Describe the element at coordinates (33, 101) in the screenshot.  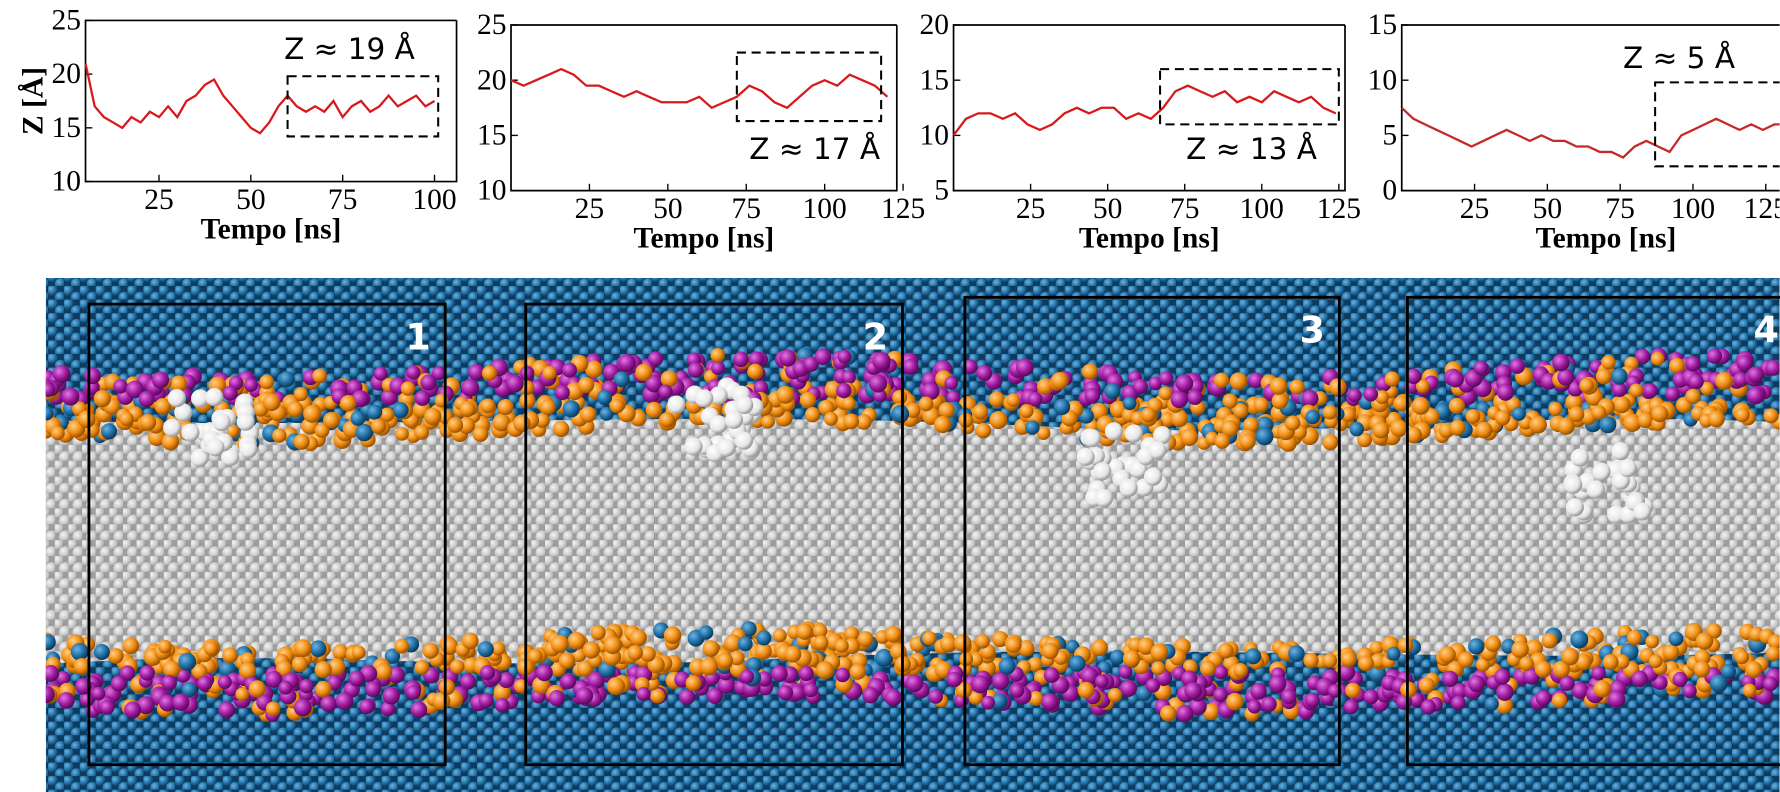
I see `y-axis-label: Z [Å]` at that location.